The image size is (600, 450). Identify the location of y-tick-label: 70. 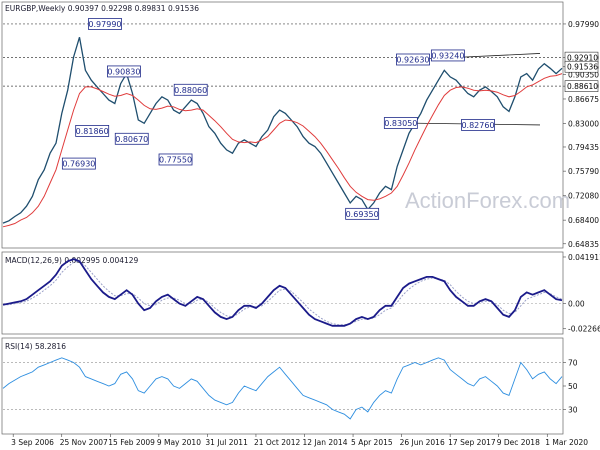
(573, 363).